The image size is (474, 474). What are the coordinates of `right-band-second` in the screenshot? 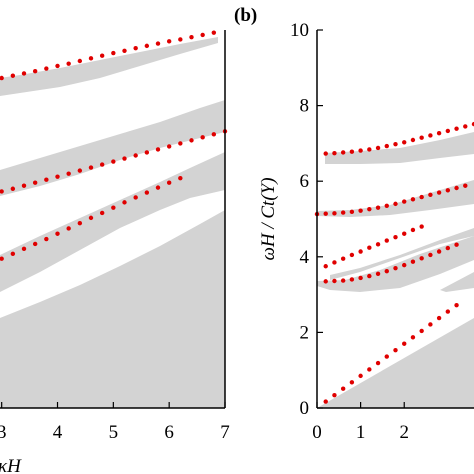 It's located at (395, 198).